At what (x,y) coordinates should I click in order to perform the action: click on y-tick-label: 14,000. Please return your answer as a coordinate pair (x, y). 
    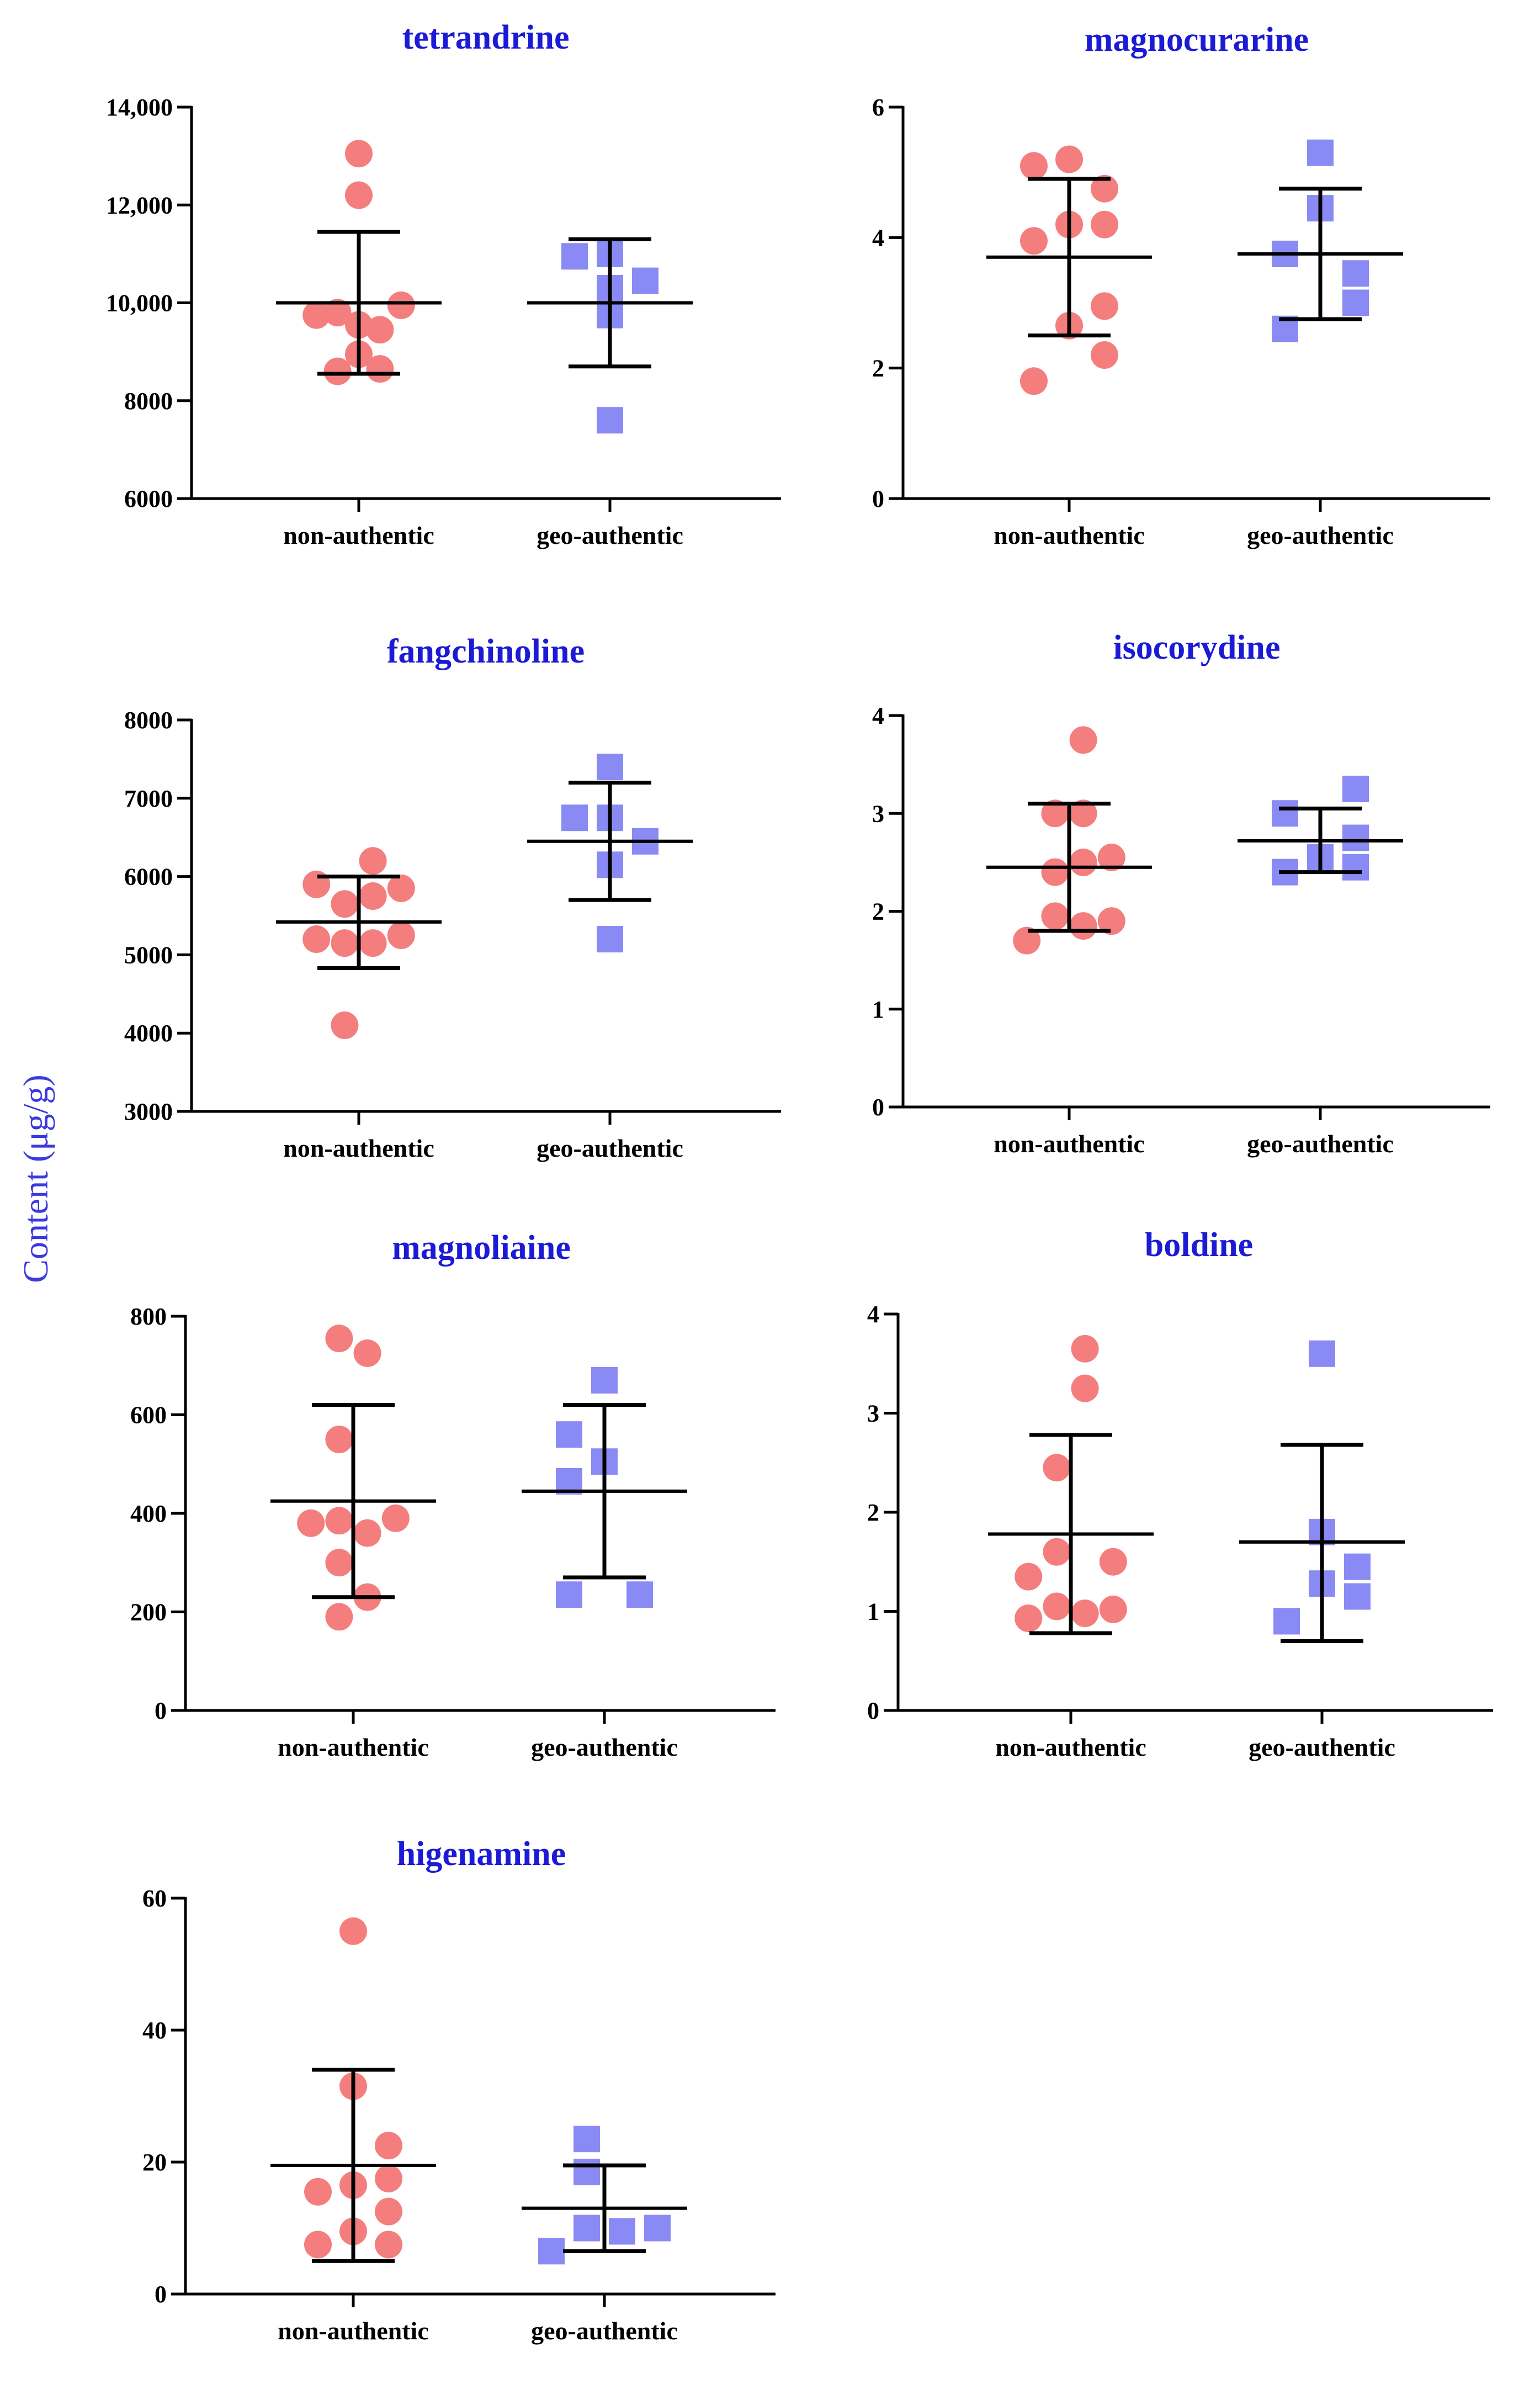
    Looking at the image, I should click on (139, 108).